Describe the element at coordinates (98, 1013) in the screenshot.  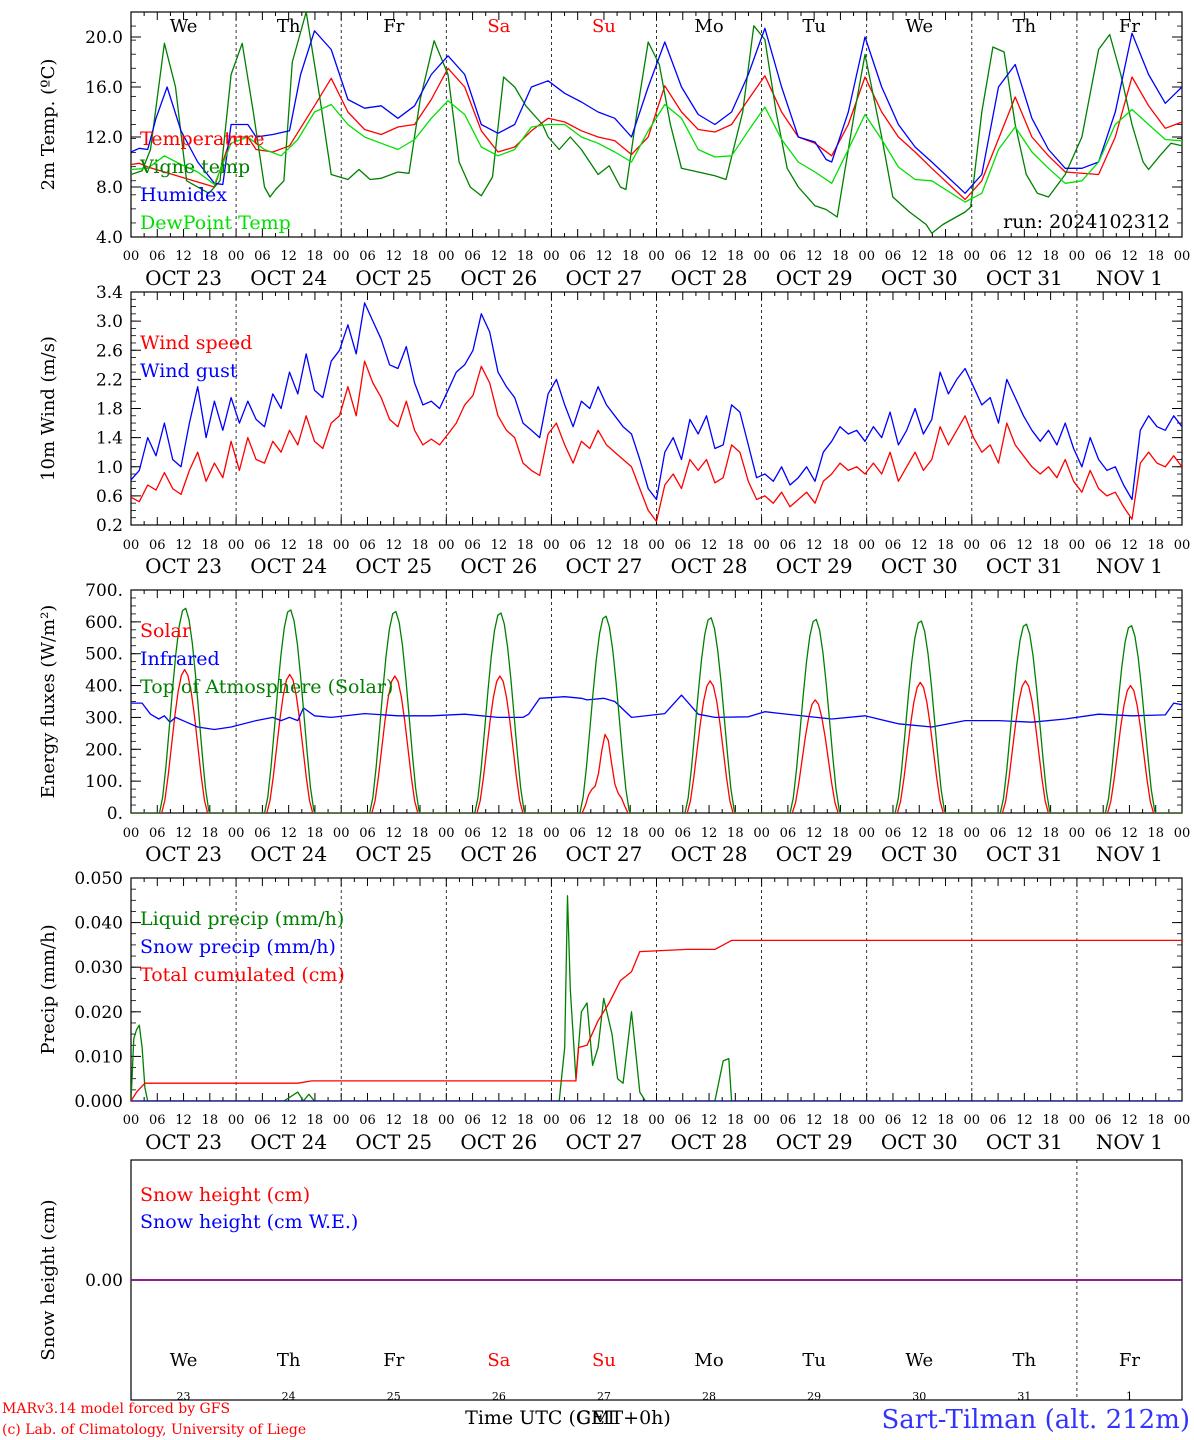
I see `y-tick-label: 0.020` at that location.